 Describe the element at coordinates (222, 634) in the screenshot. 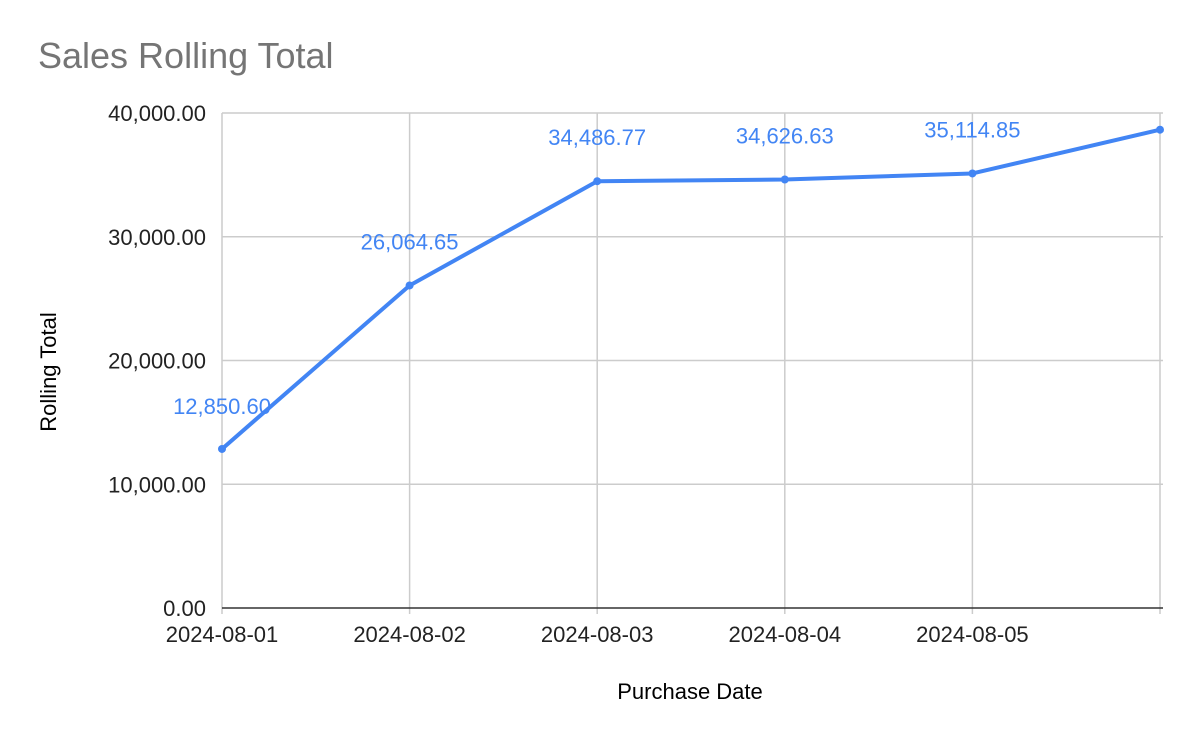

I see `x-tick-label: 2024-08-01` at that location.